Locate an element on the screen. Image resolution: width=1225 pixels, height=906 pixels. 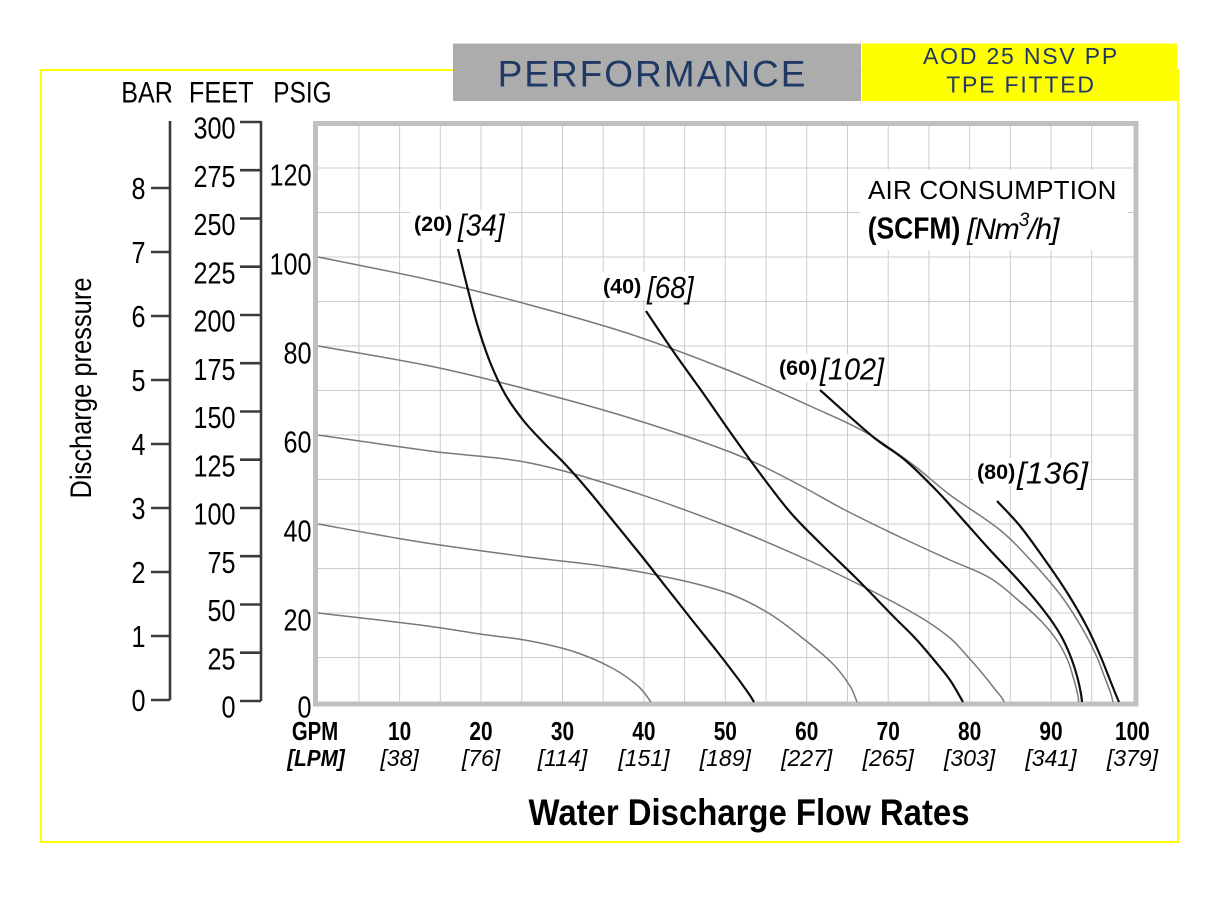
svg-text: [114] is located at coordinates (562, 758).